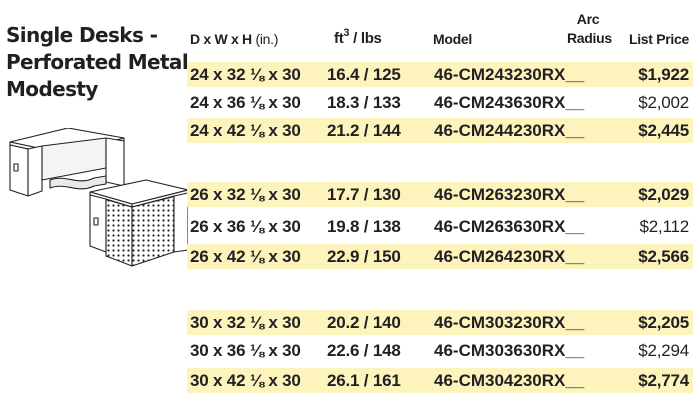 The width and height of the screenshot is (693, 398). What do you see at coordinates (82, 35) in the screenshot?
I see `section-title-line-1: Single Desks -` at bounding box center [82, 35].